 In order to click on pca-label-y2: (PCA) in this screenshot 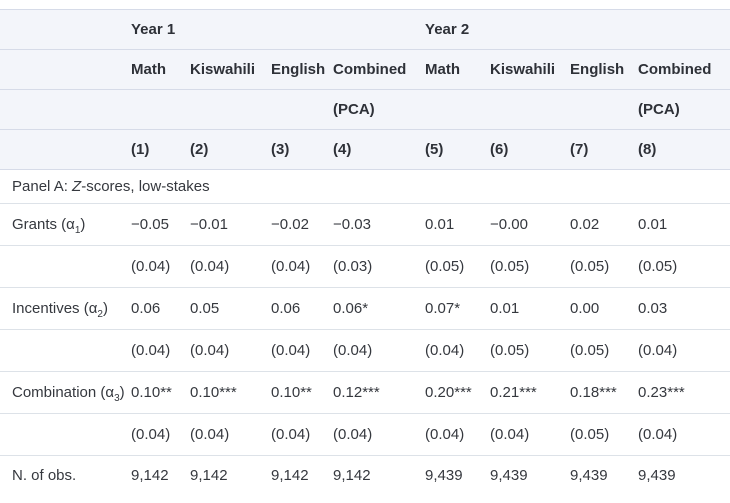, I will do `click(659, 109)`.